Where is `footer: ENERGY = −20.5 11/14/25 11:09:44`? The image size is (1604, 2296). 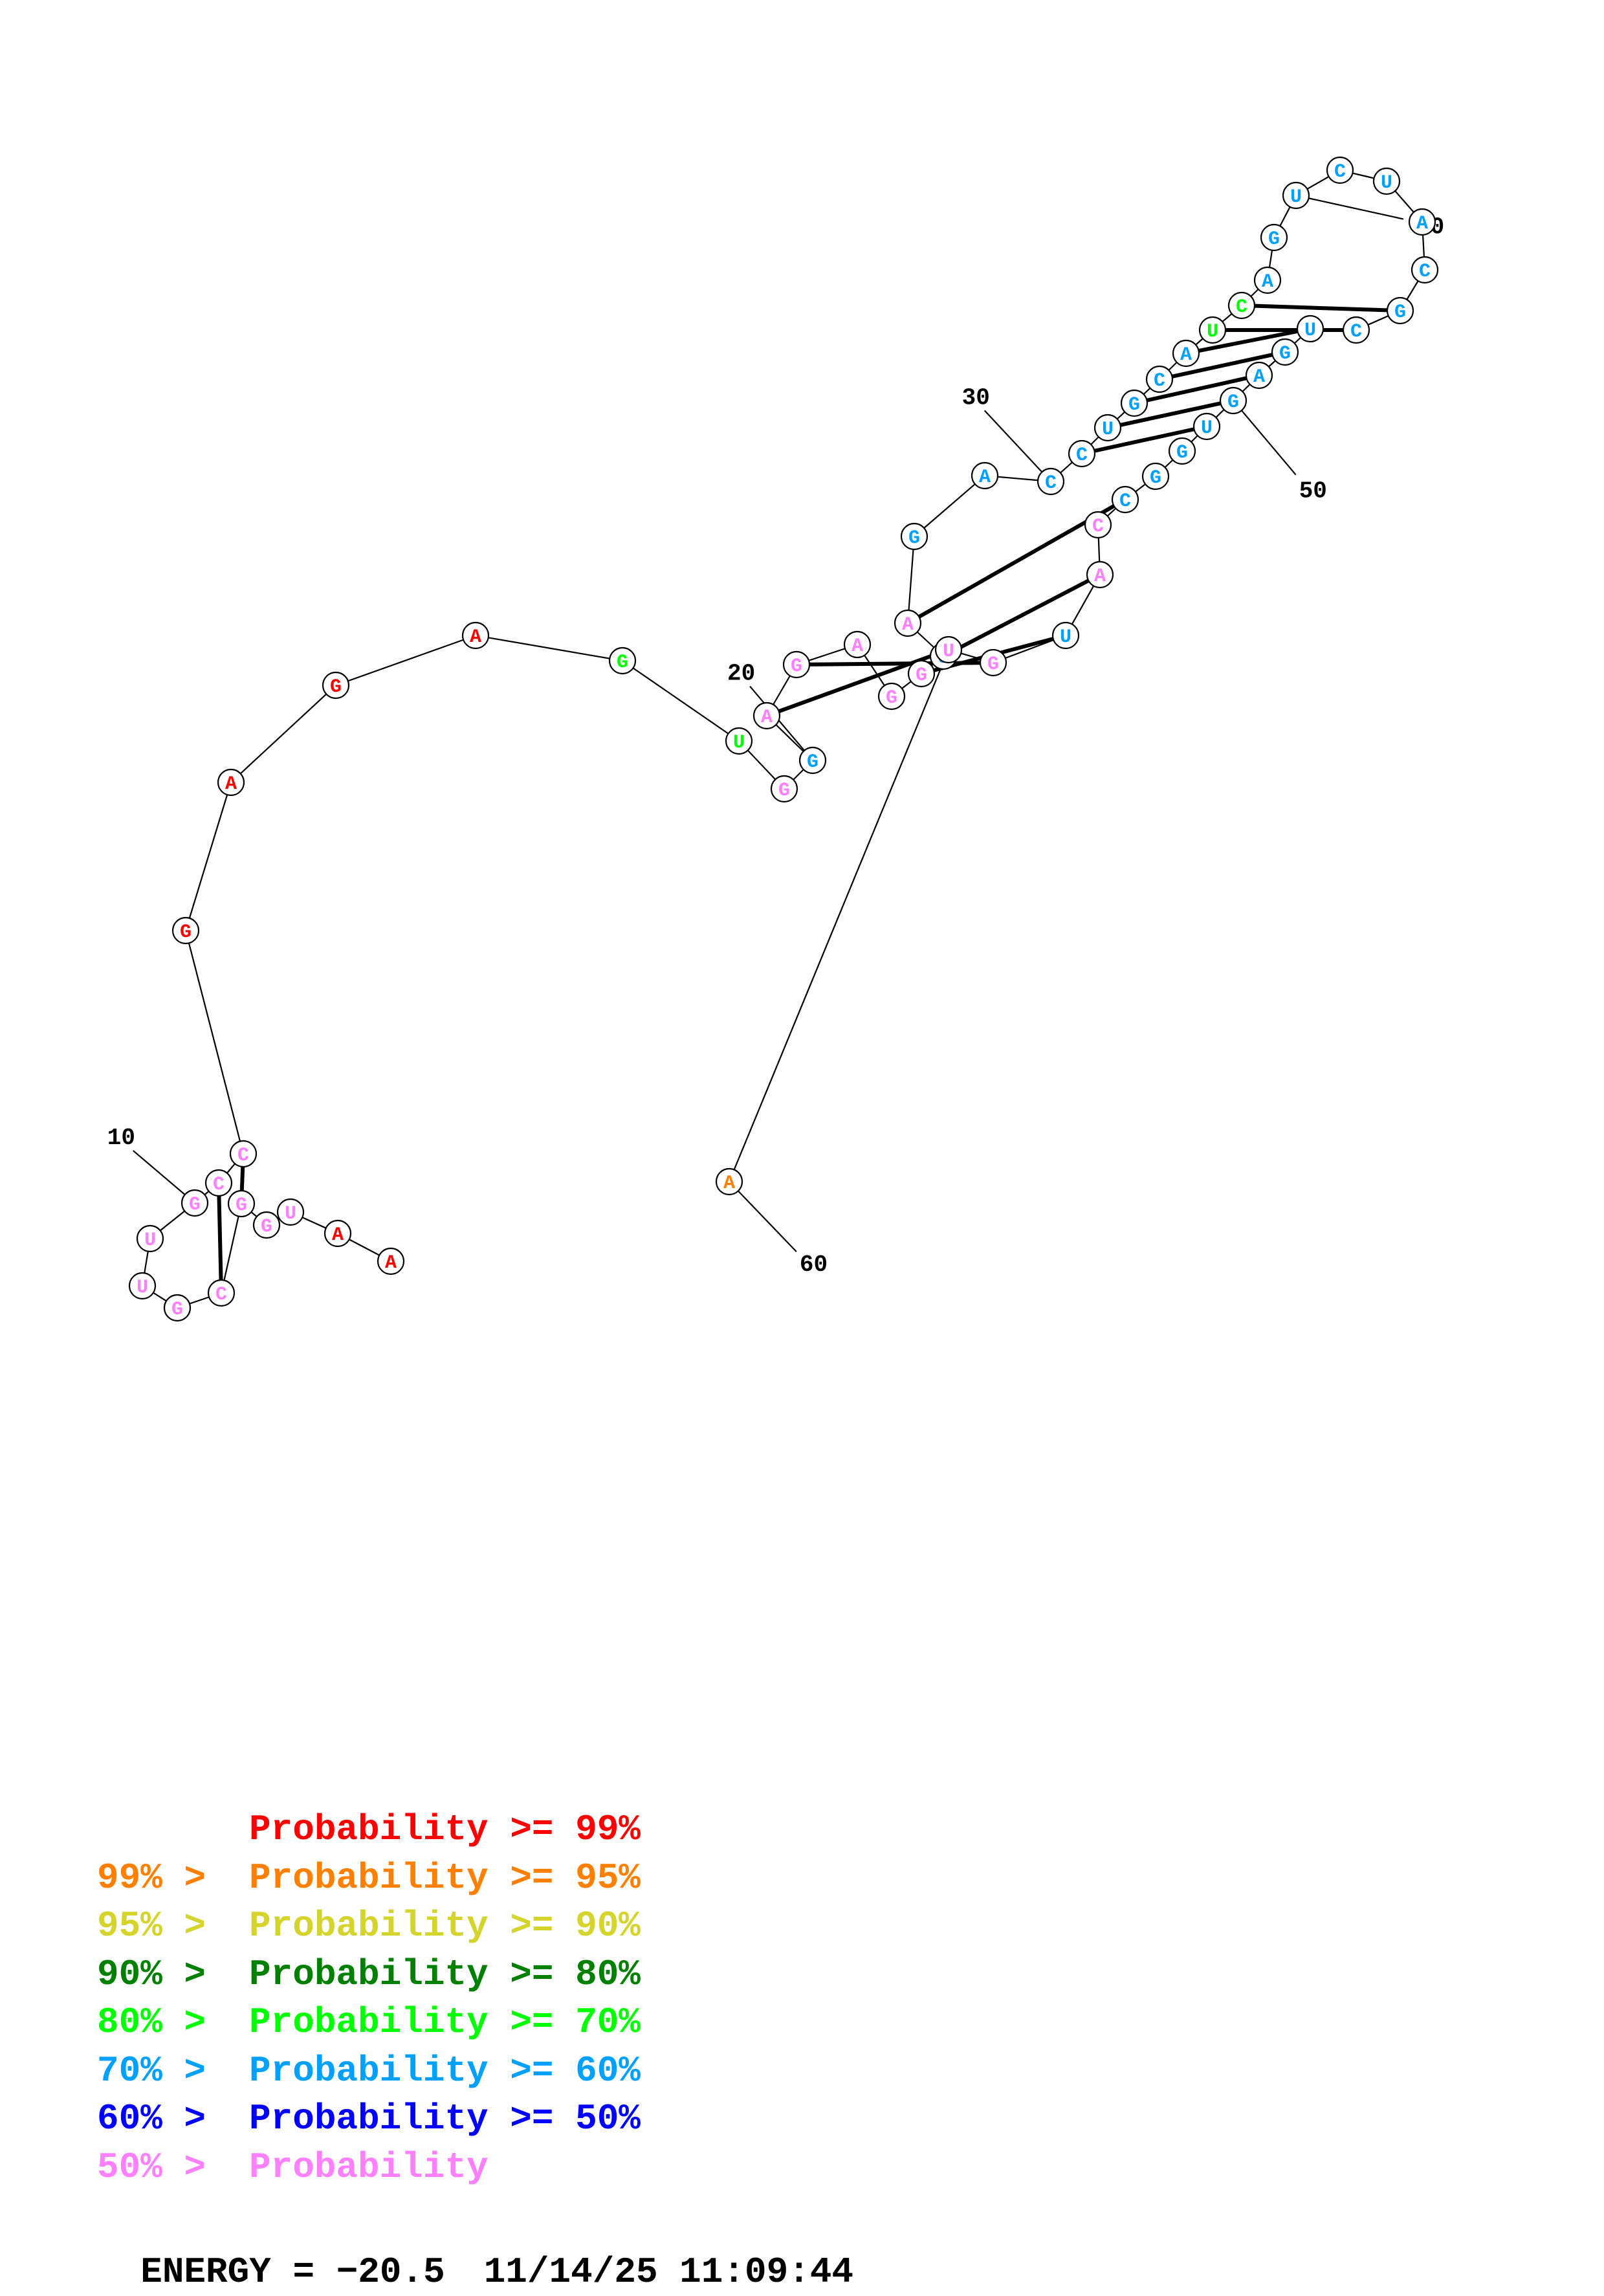 footer: ENERGY = −20.5 11/14/25 11:09:44 is located at coordinates (475, 2248).